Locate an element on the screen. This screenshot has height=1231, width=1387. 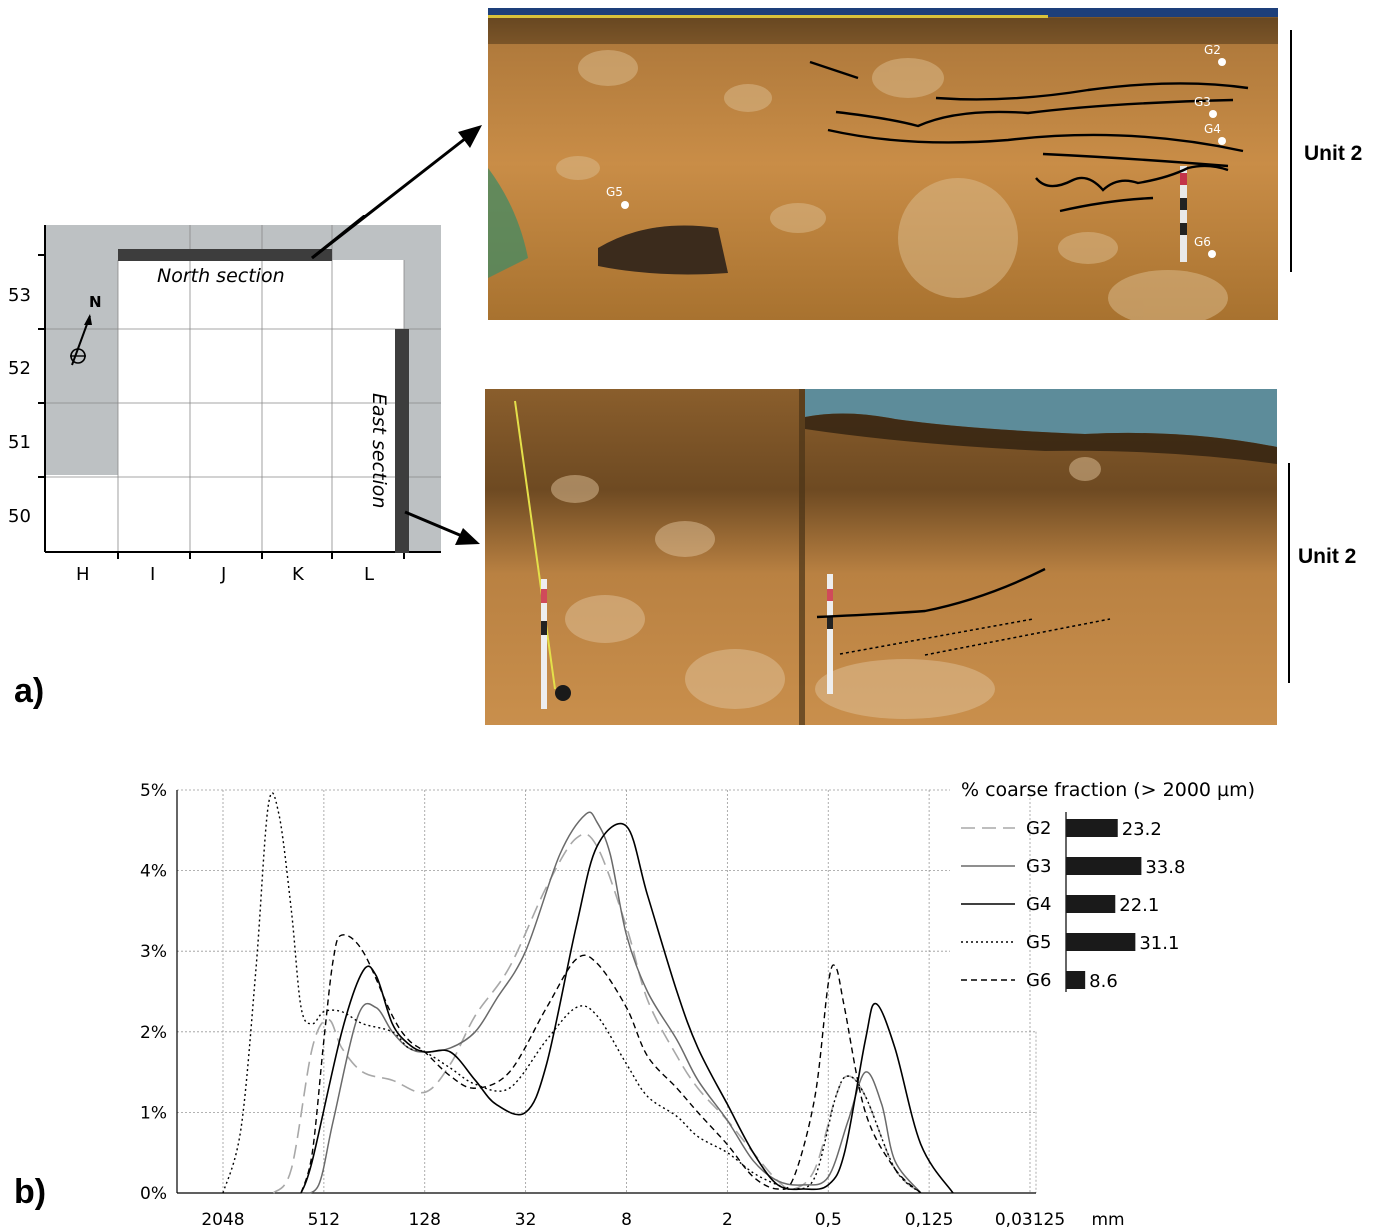
north-section-label: North section is located at coordinates (221, 276).